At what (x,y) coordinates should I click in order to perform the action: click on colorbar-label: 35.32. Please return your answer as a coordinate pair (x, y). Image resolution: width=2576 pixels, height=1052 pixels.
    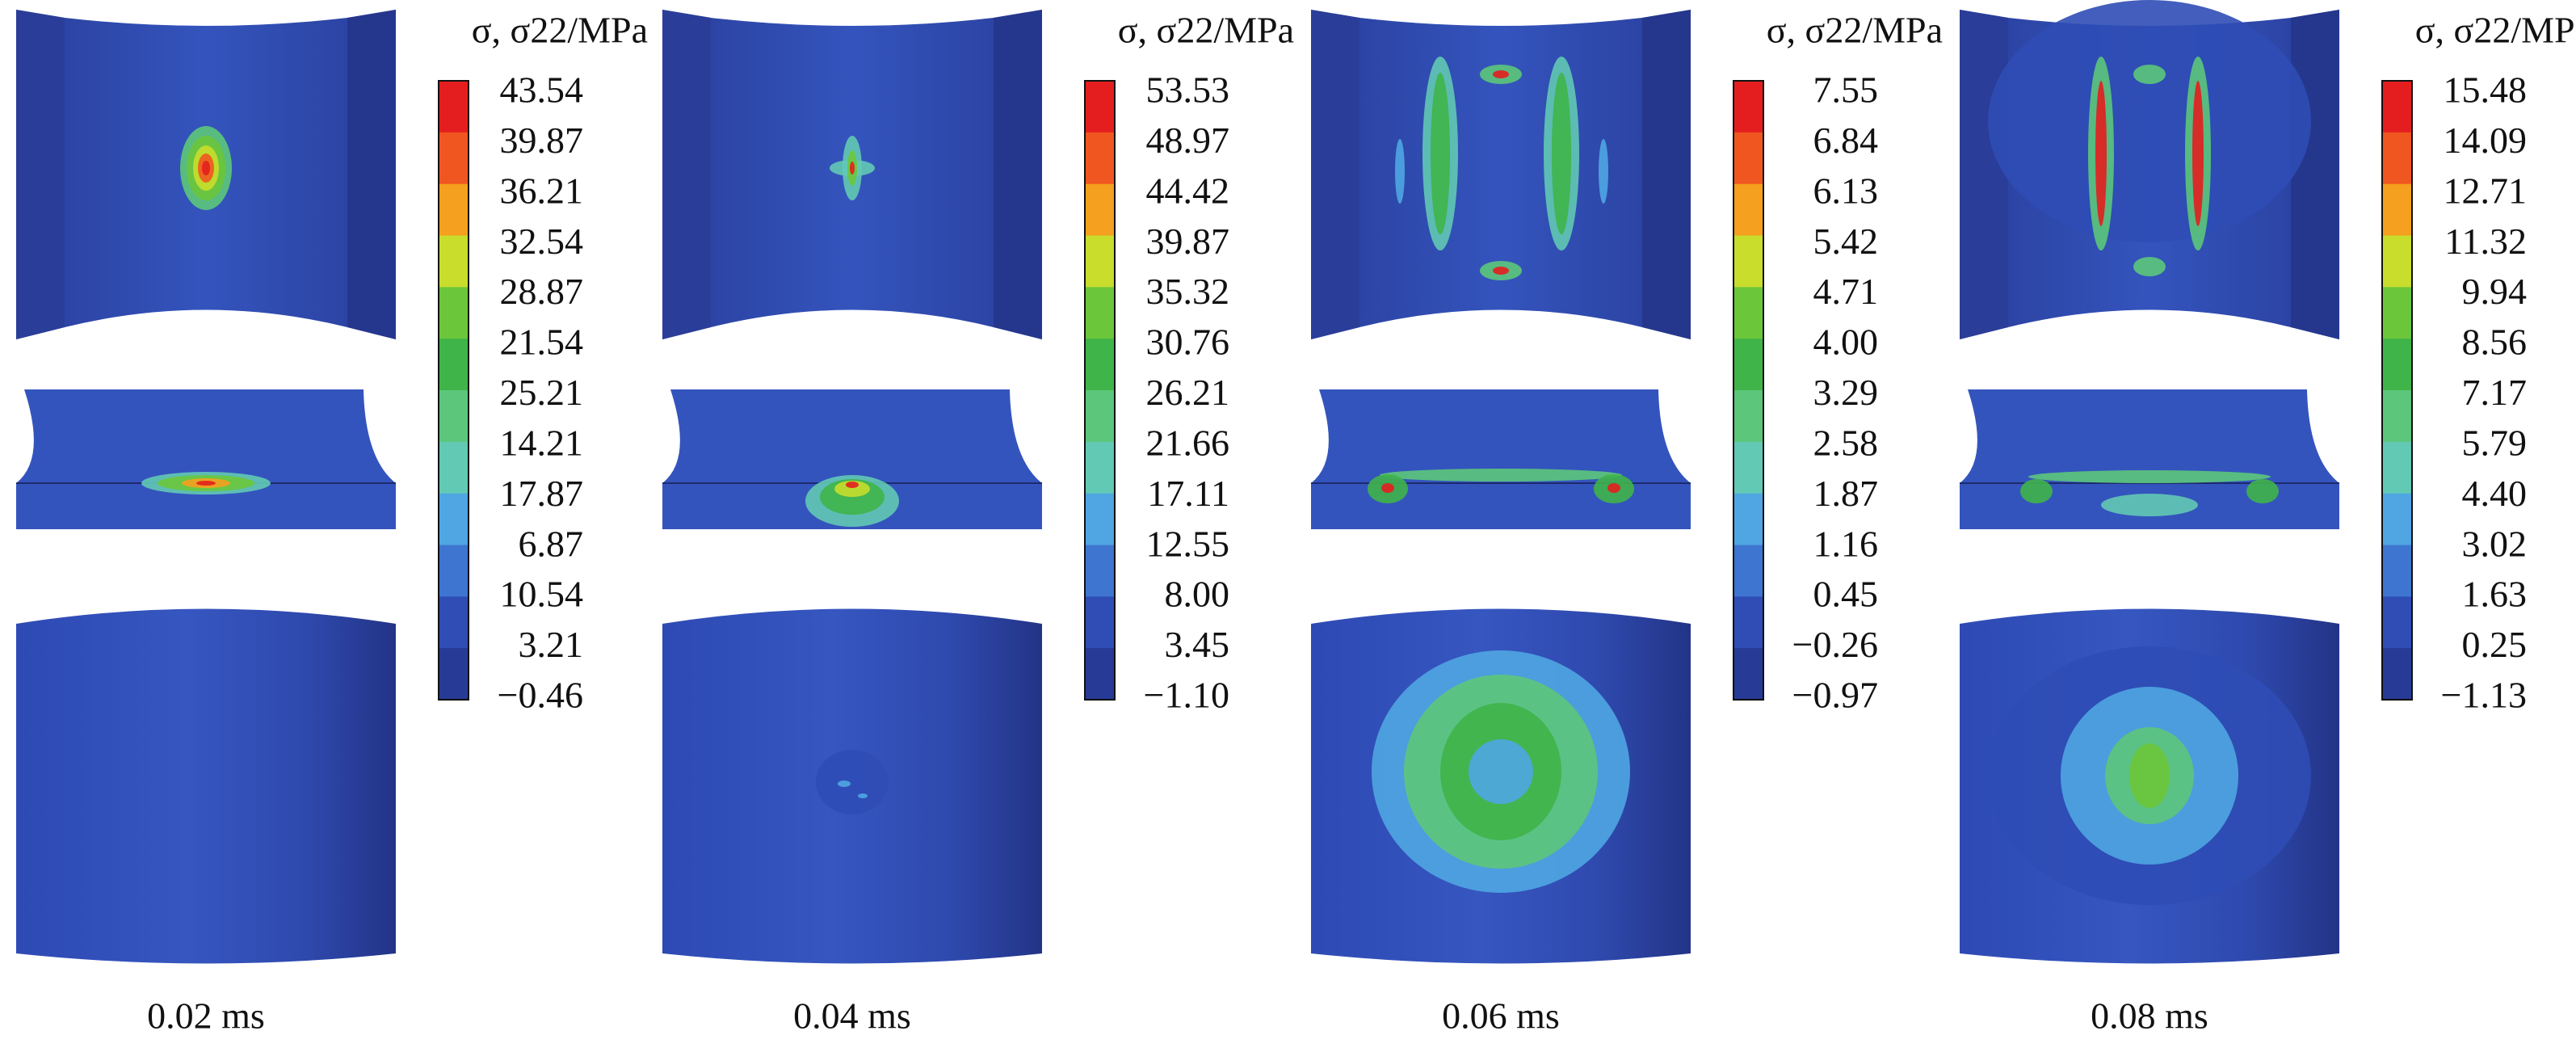
    Looking at the image, I should click on (1188, 292).